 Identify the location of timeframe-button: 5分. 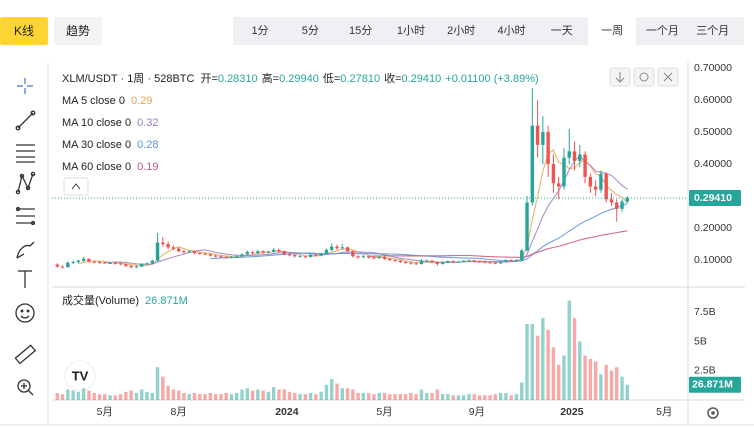
(310, 31).